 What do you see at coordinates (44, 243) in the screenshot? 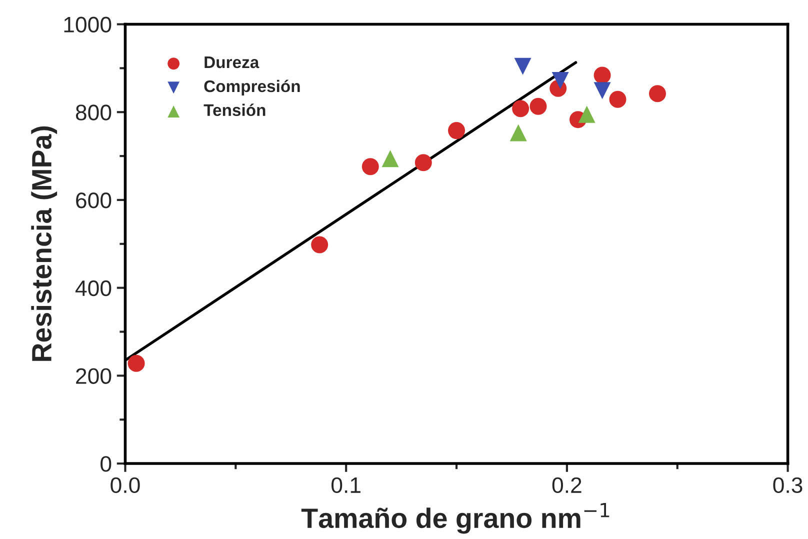
I see `y-axis-title: Resistencia (MPa)` at bounding box center [44, 243].